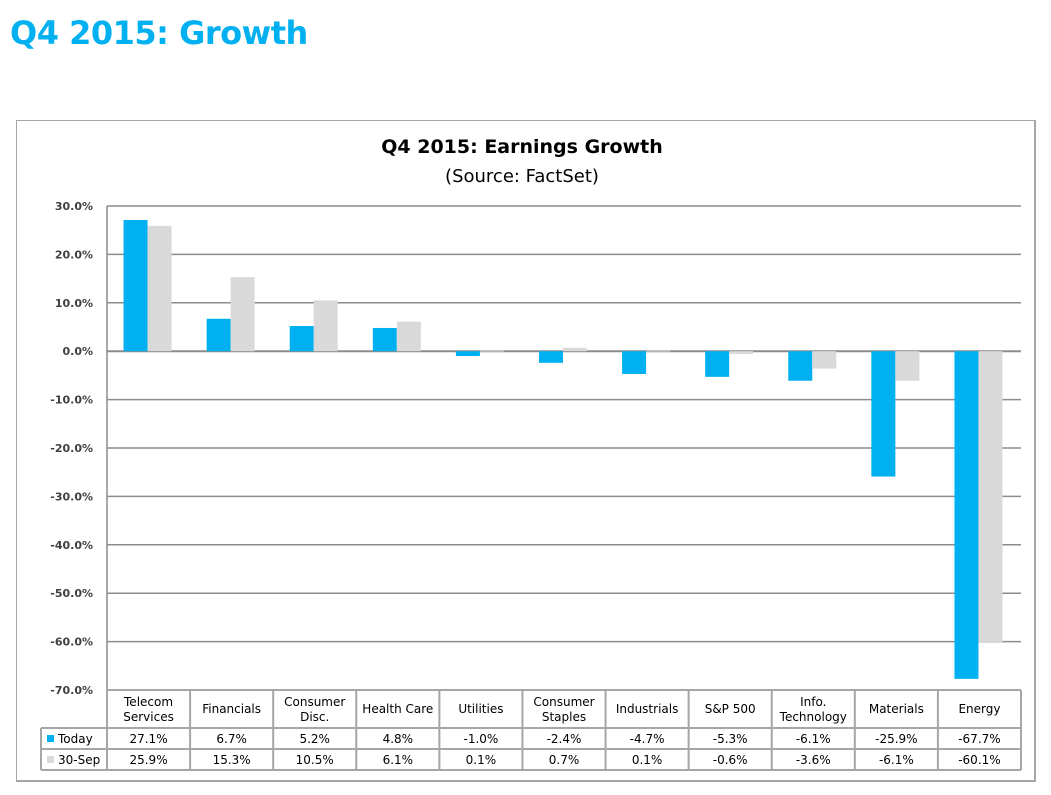  Describe the element at coordinates (522, 176) in the screenshot. I see `chart-subtitle: (Source: FactSet)` at that location.